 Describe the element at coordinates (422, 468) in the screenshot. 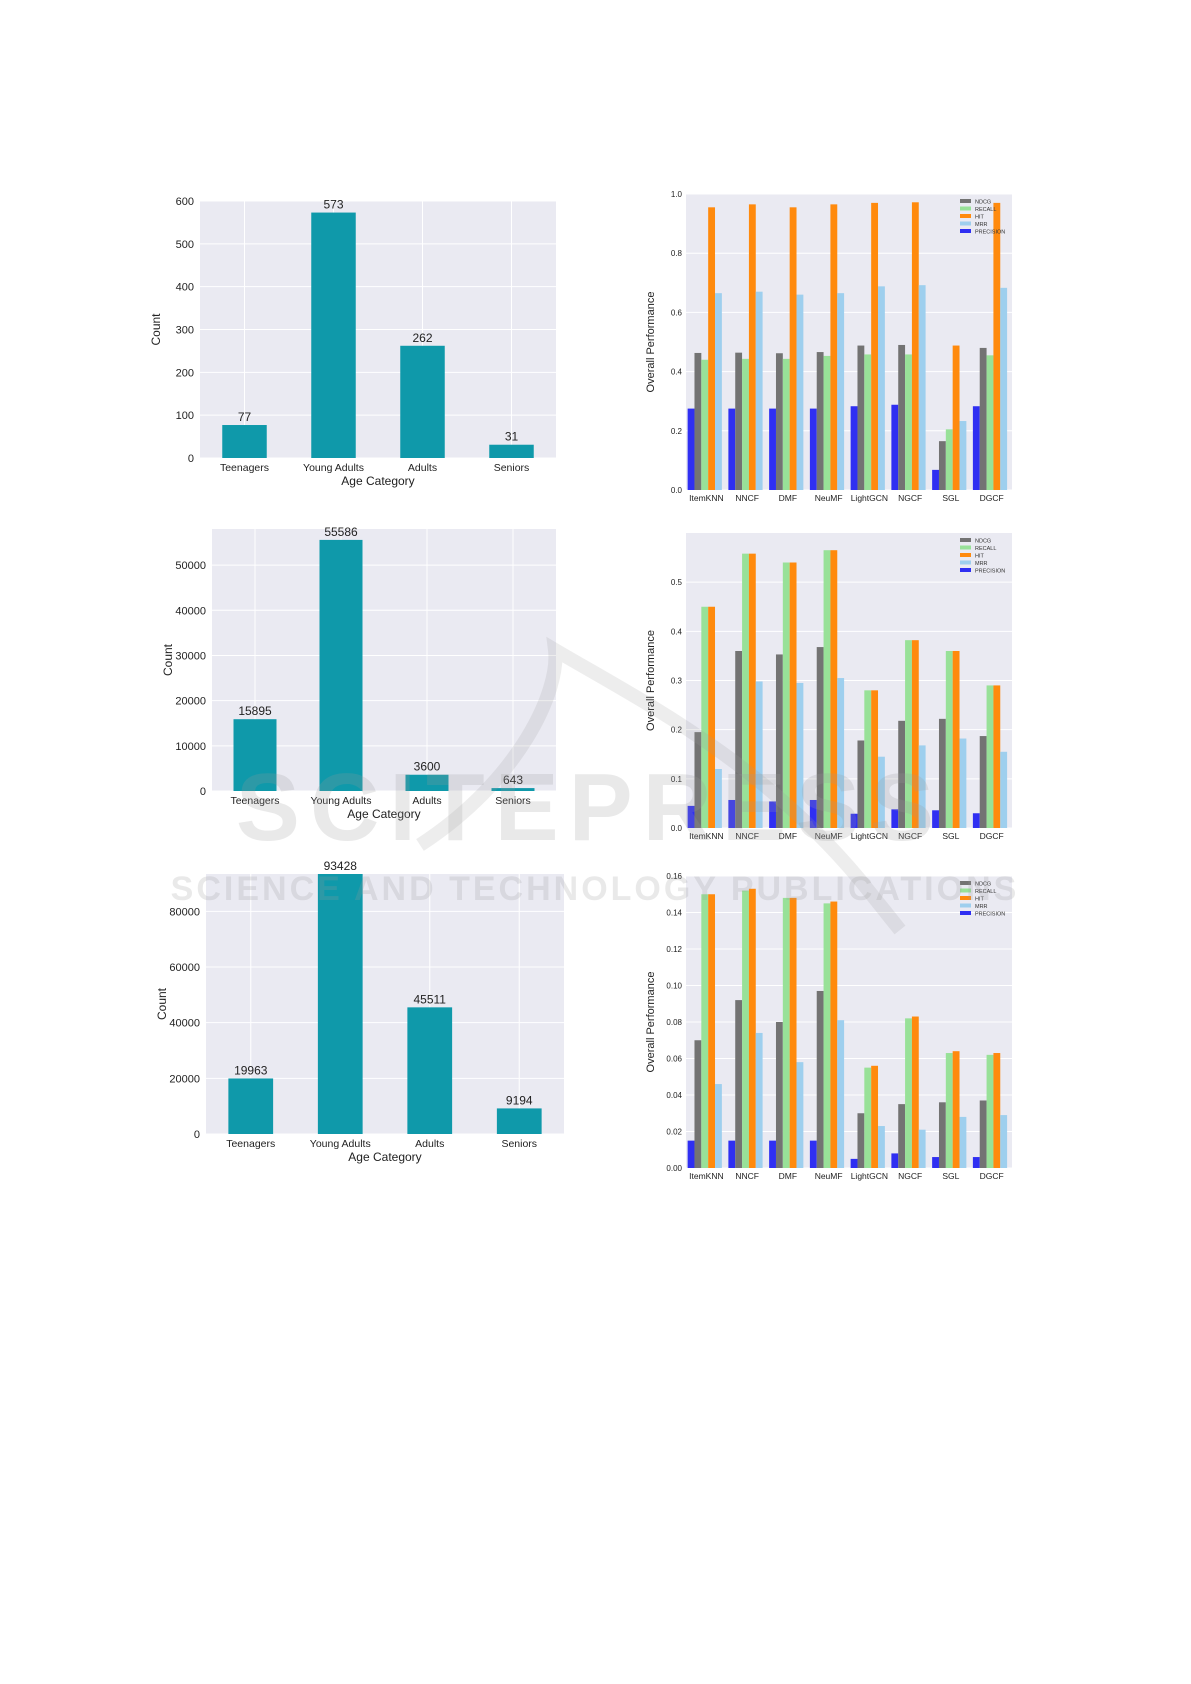

I see `x-tick-label: Adults` at that location.